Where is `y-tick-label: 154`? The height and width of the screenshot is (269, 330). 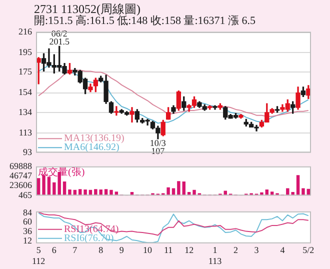
y-tick-label: 154 is located at coordinates (25, 92).